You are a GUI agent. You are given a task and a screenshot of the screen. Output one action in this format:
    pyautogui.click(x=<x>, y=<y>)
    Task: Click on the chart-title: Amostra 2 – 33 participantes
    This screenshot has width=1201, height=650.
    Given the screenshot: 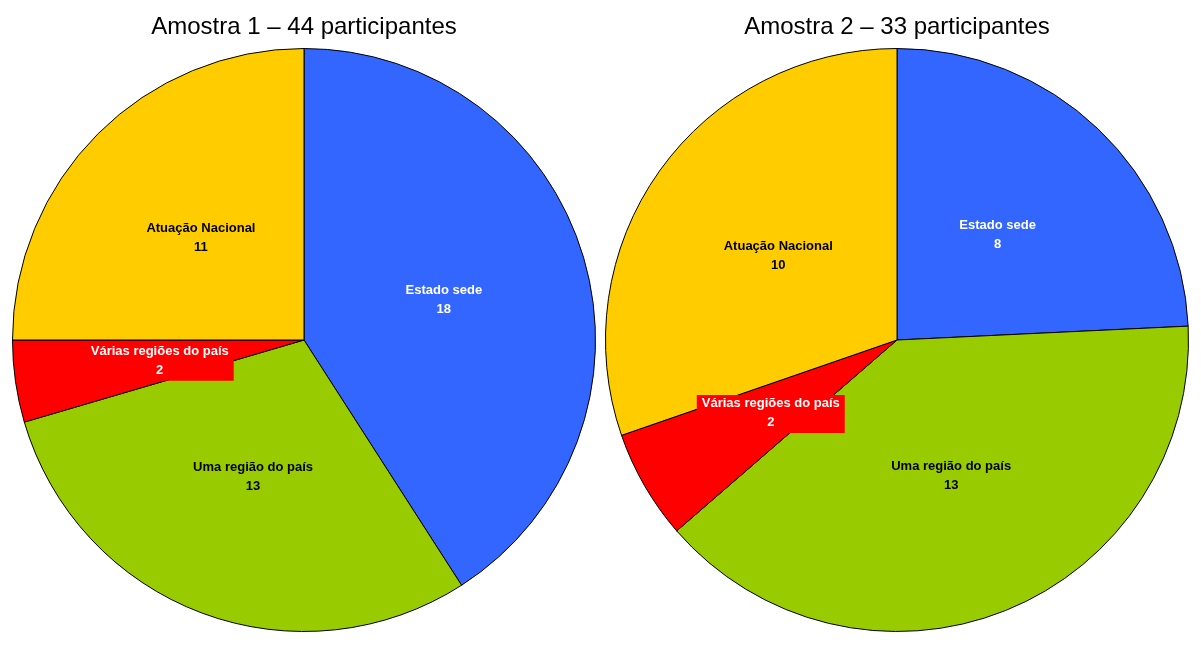 What is the action you would take?
    pyautogui.click(x=897, y=26)
    